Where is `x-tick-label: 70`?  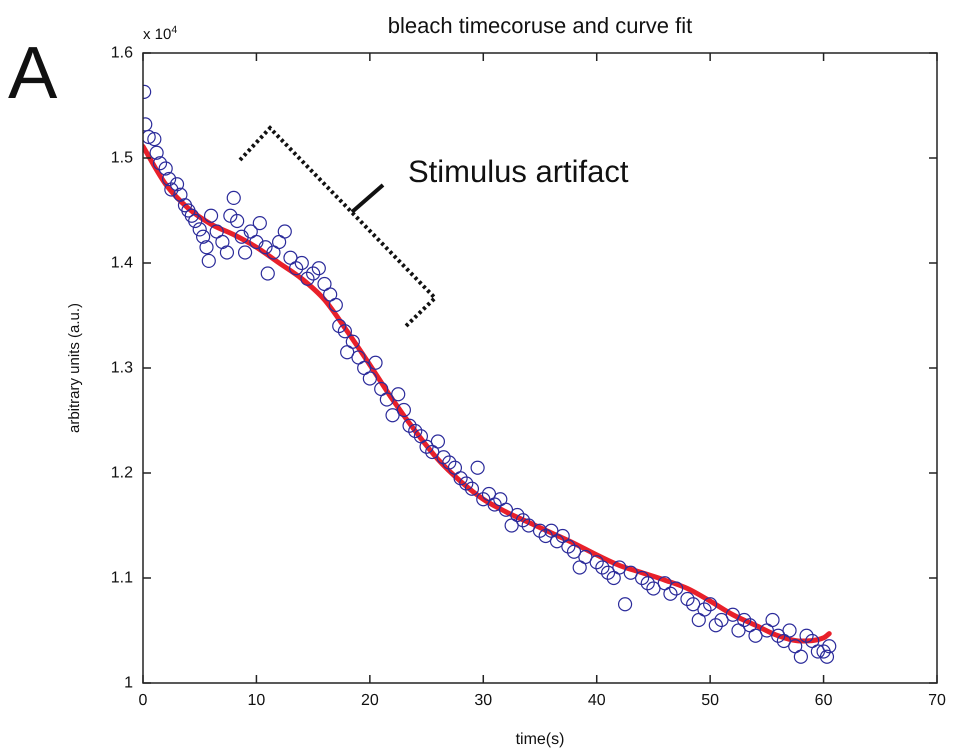
x-tick-label: 70 is located at coordinates (937, 701).